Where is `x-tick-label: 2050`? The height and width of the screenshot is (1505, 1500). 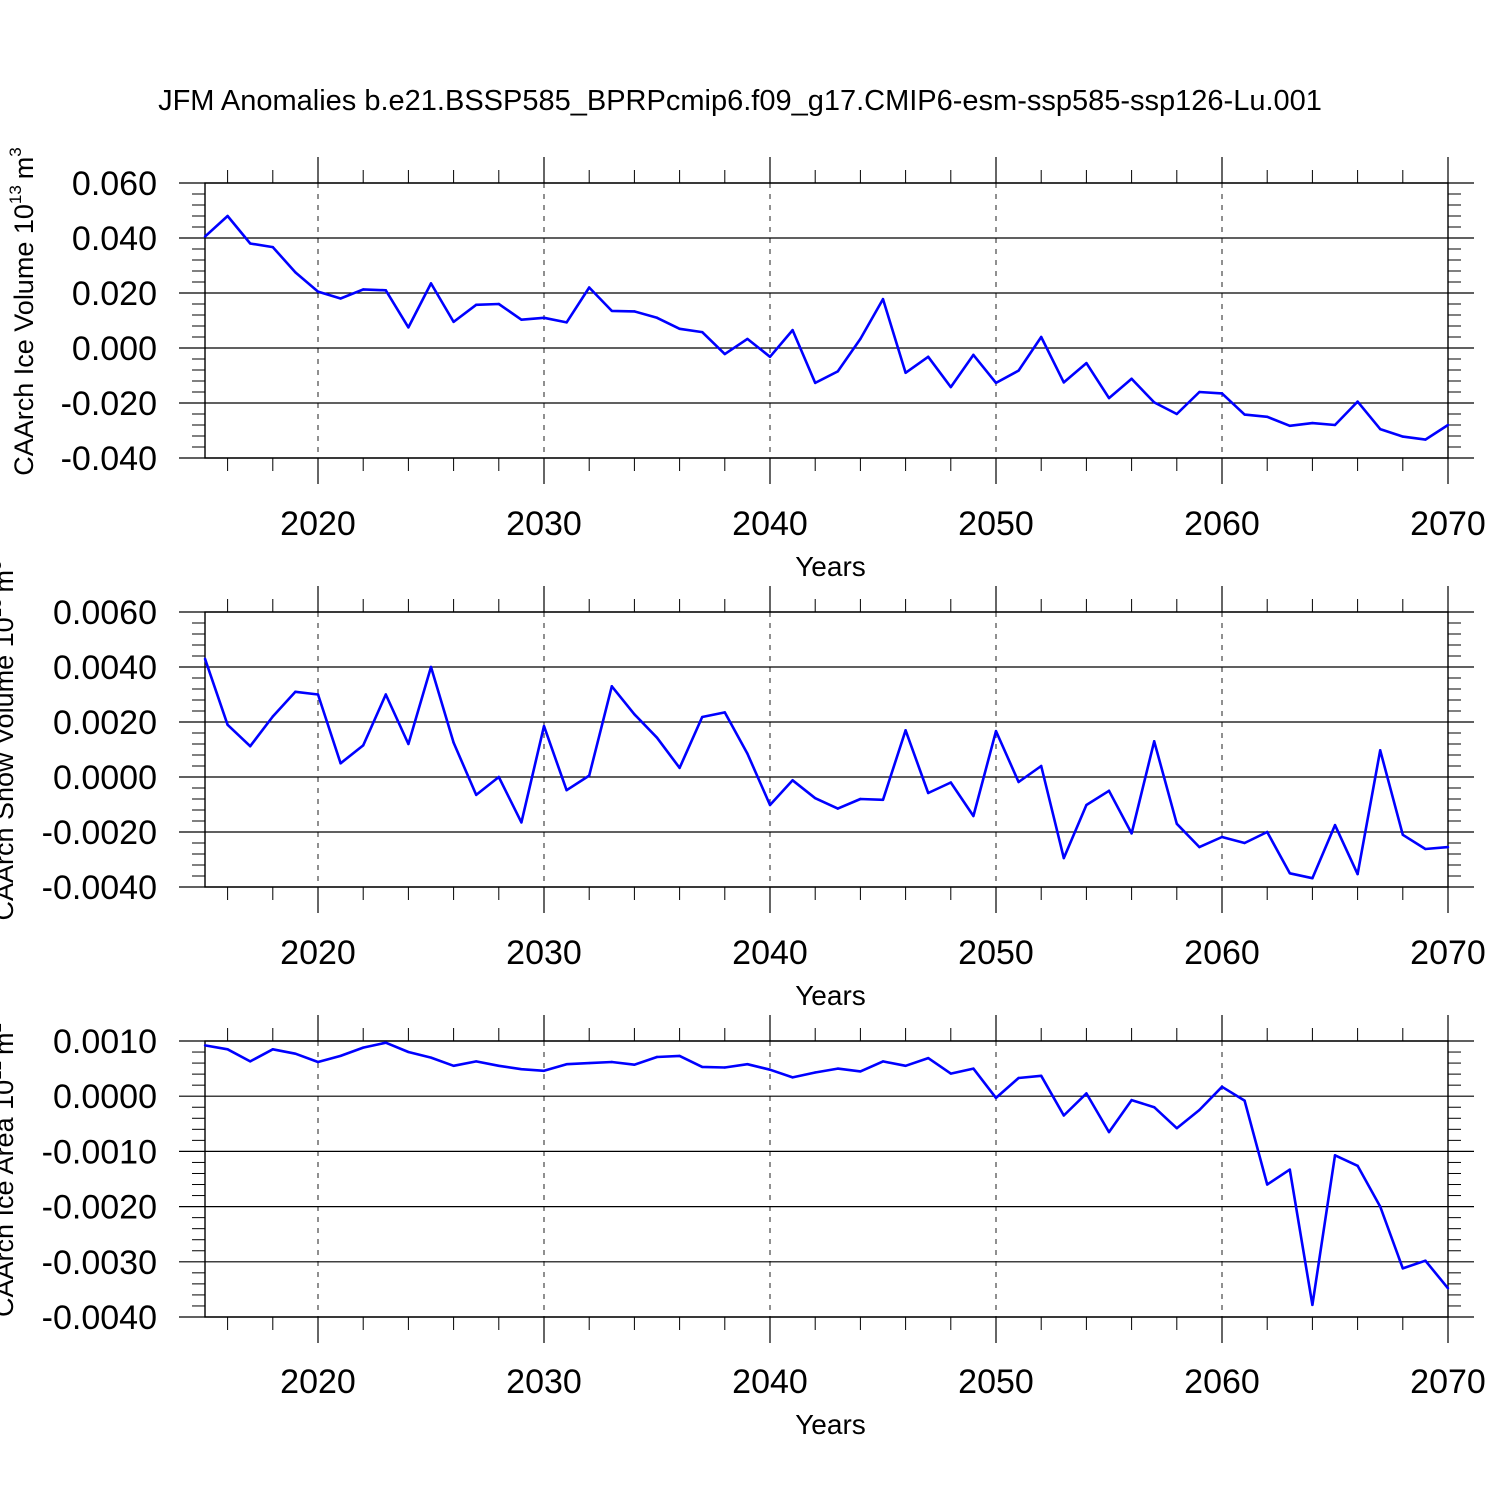 x-tick-label: 2050 is located at coordinates (996, 953).